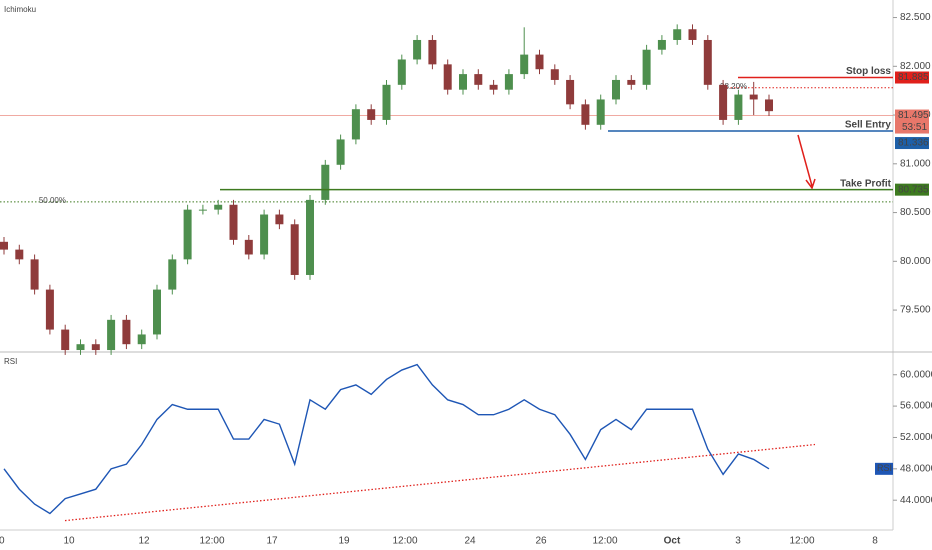 The height and width of the screenshot is (550, 932). I want to click on level-label: Stop loss, so click(868, 71).